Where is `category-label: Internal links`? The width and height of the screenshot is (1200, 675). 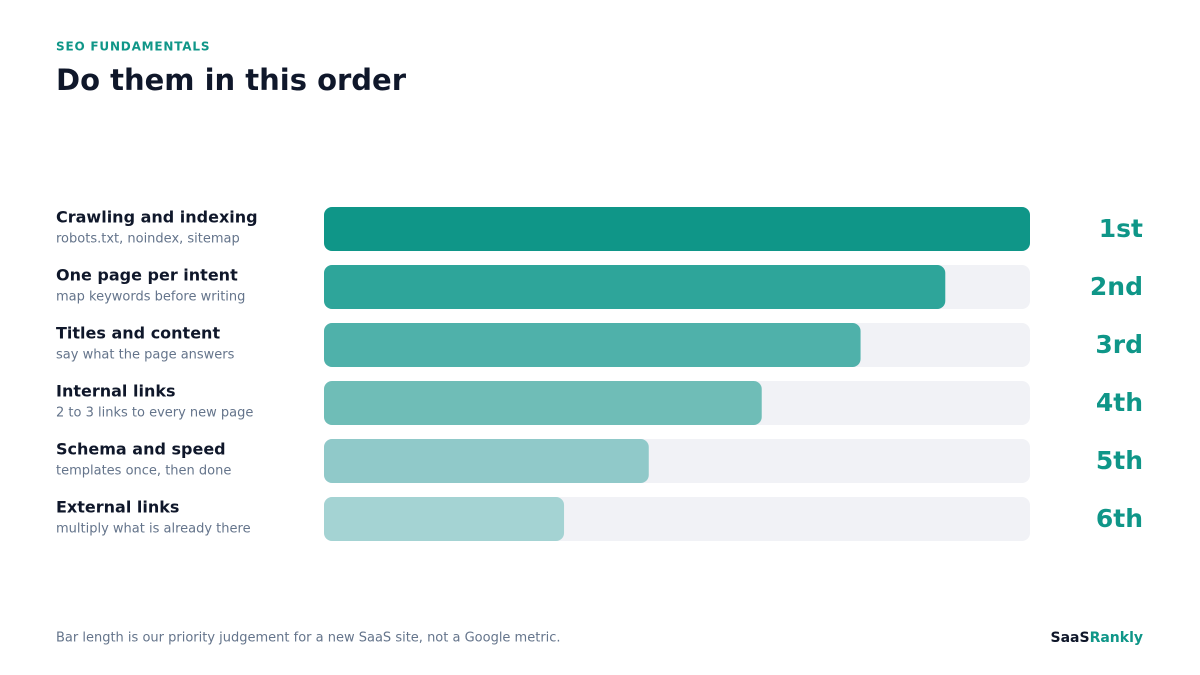
category-label: Internal links is located at coordinates (116, 391).